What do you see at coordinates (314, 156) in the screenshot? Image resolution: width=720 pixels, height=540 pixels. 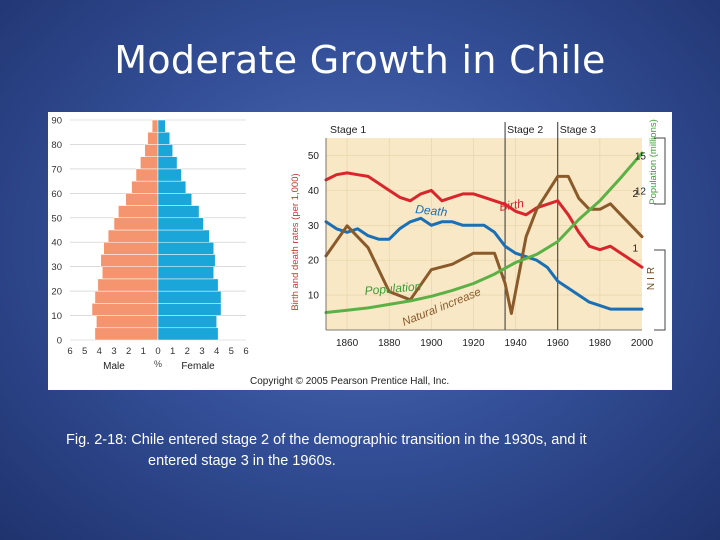 I see `rates-tick-label: 50` at bounding box center [314, 156].